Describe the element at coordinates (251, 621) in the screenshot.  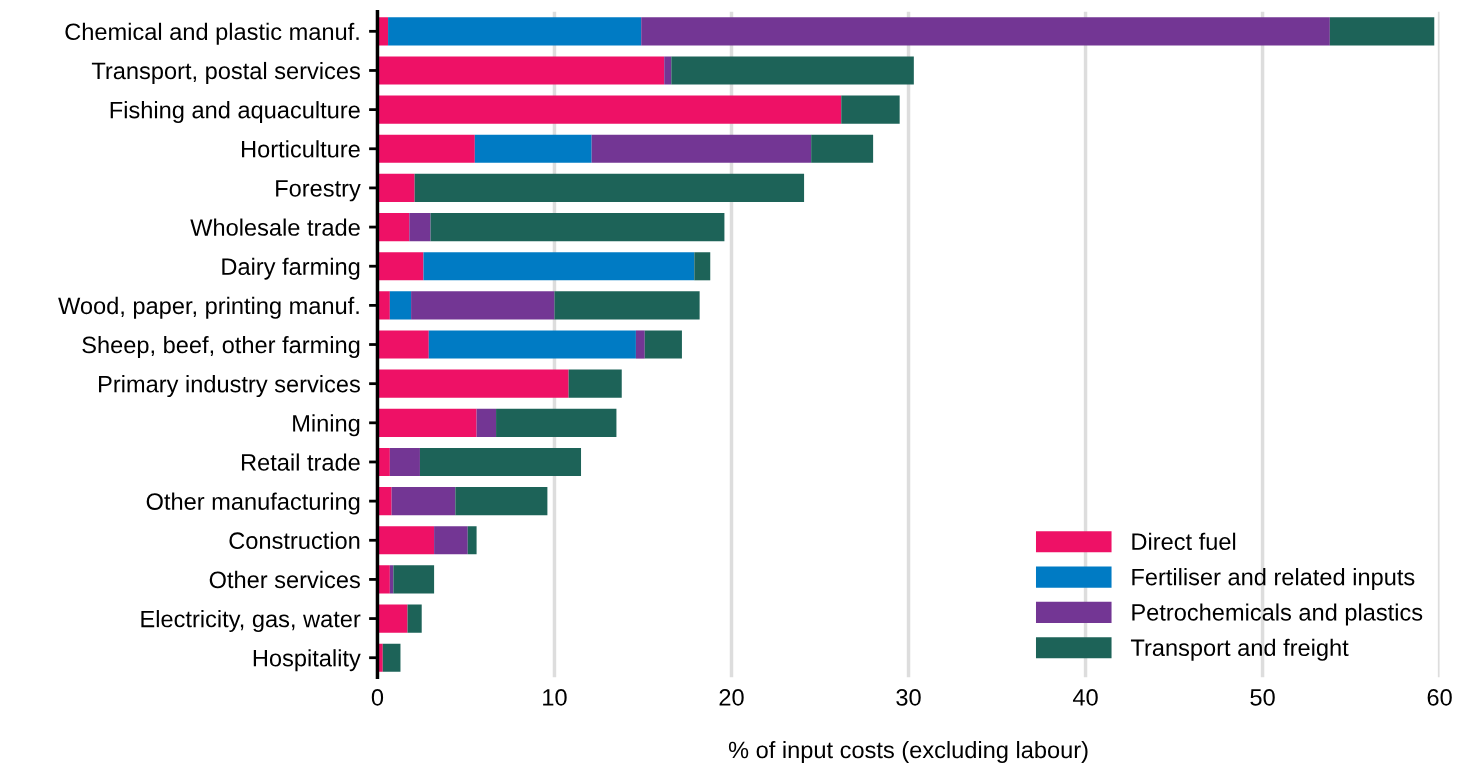
I see `y-tick-label: Electricity, gas, water` at that location.